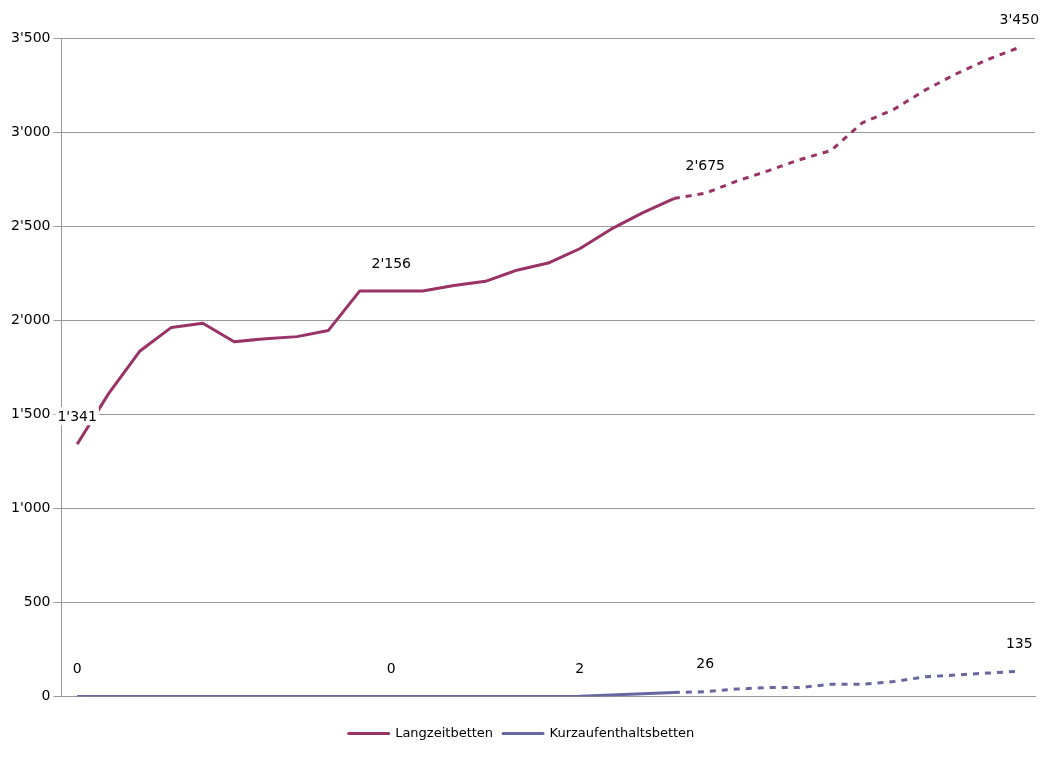 This screenshot has width=1053, height=758. What do you see at coordinates (705, 164) in the screenshot?
I see `data-label: 2'675` at bounding box center [705, 164].